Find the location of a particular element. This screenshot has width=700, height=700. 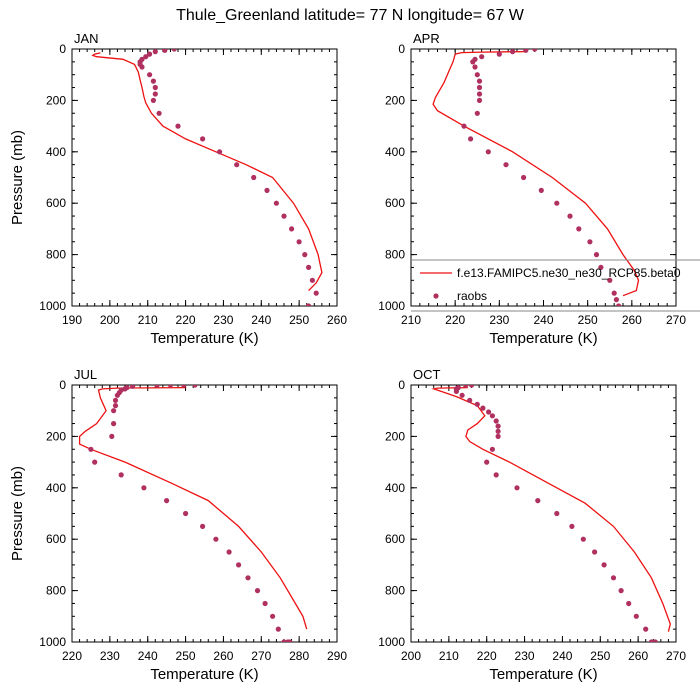

panel-label: JAN is located at coordinates (86, 38).